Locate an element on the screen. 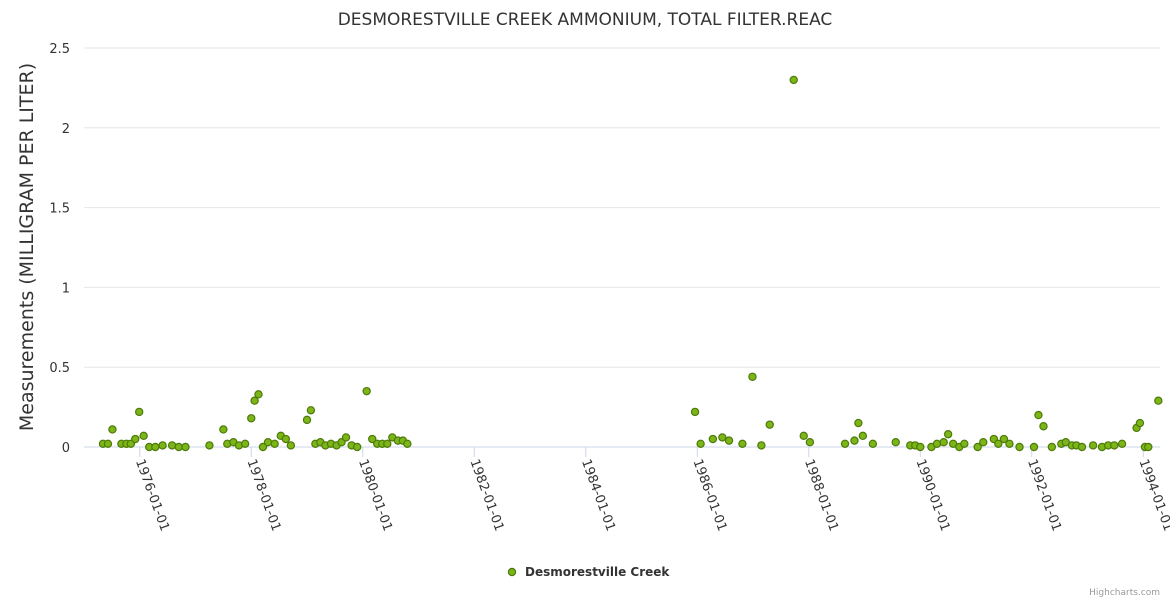  y-tick-label: 2.5 is located at coordinates (59, 49).